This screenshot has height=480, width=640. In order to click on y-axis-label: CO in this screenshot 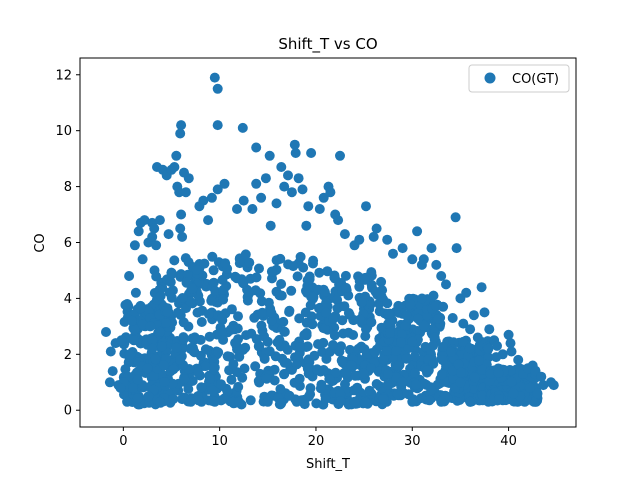, I will do `click(40, 242)`.